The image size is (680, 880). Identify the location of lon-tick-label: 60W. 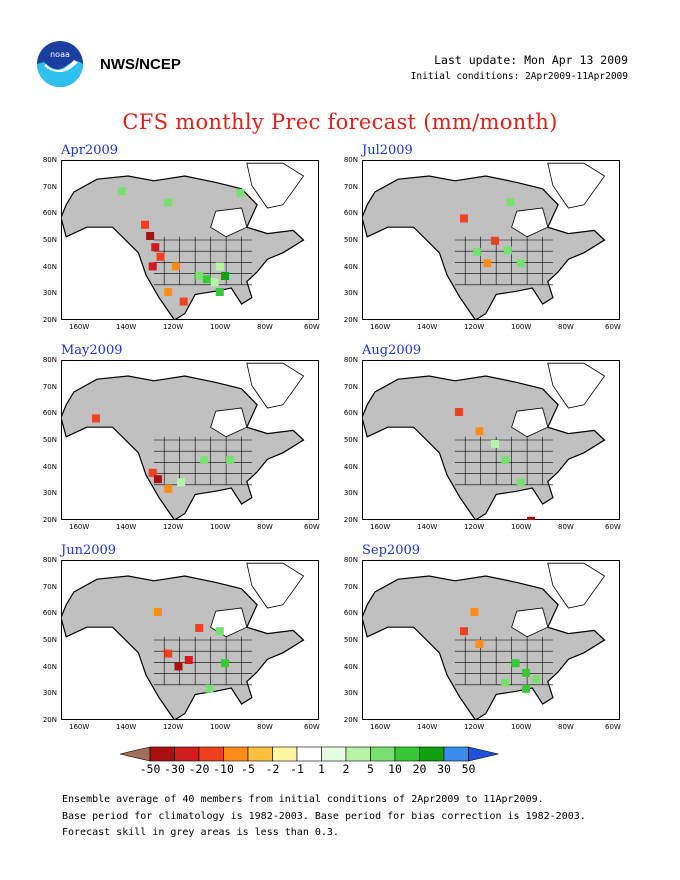
(613, 527).